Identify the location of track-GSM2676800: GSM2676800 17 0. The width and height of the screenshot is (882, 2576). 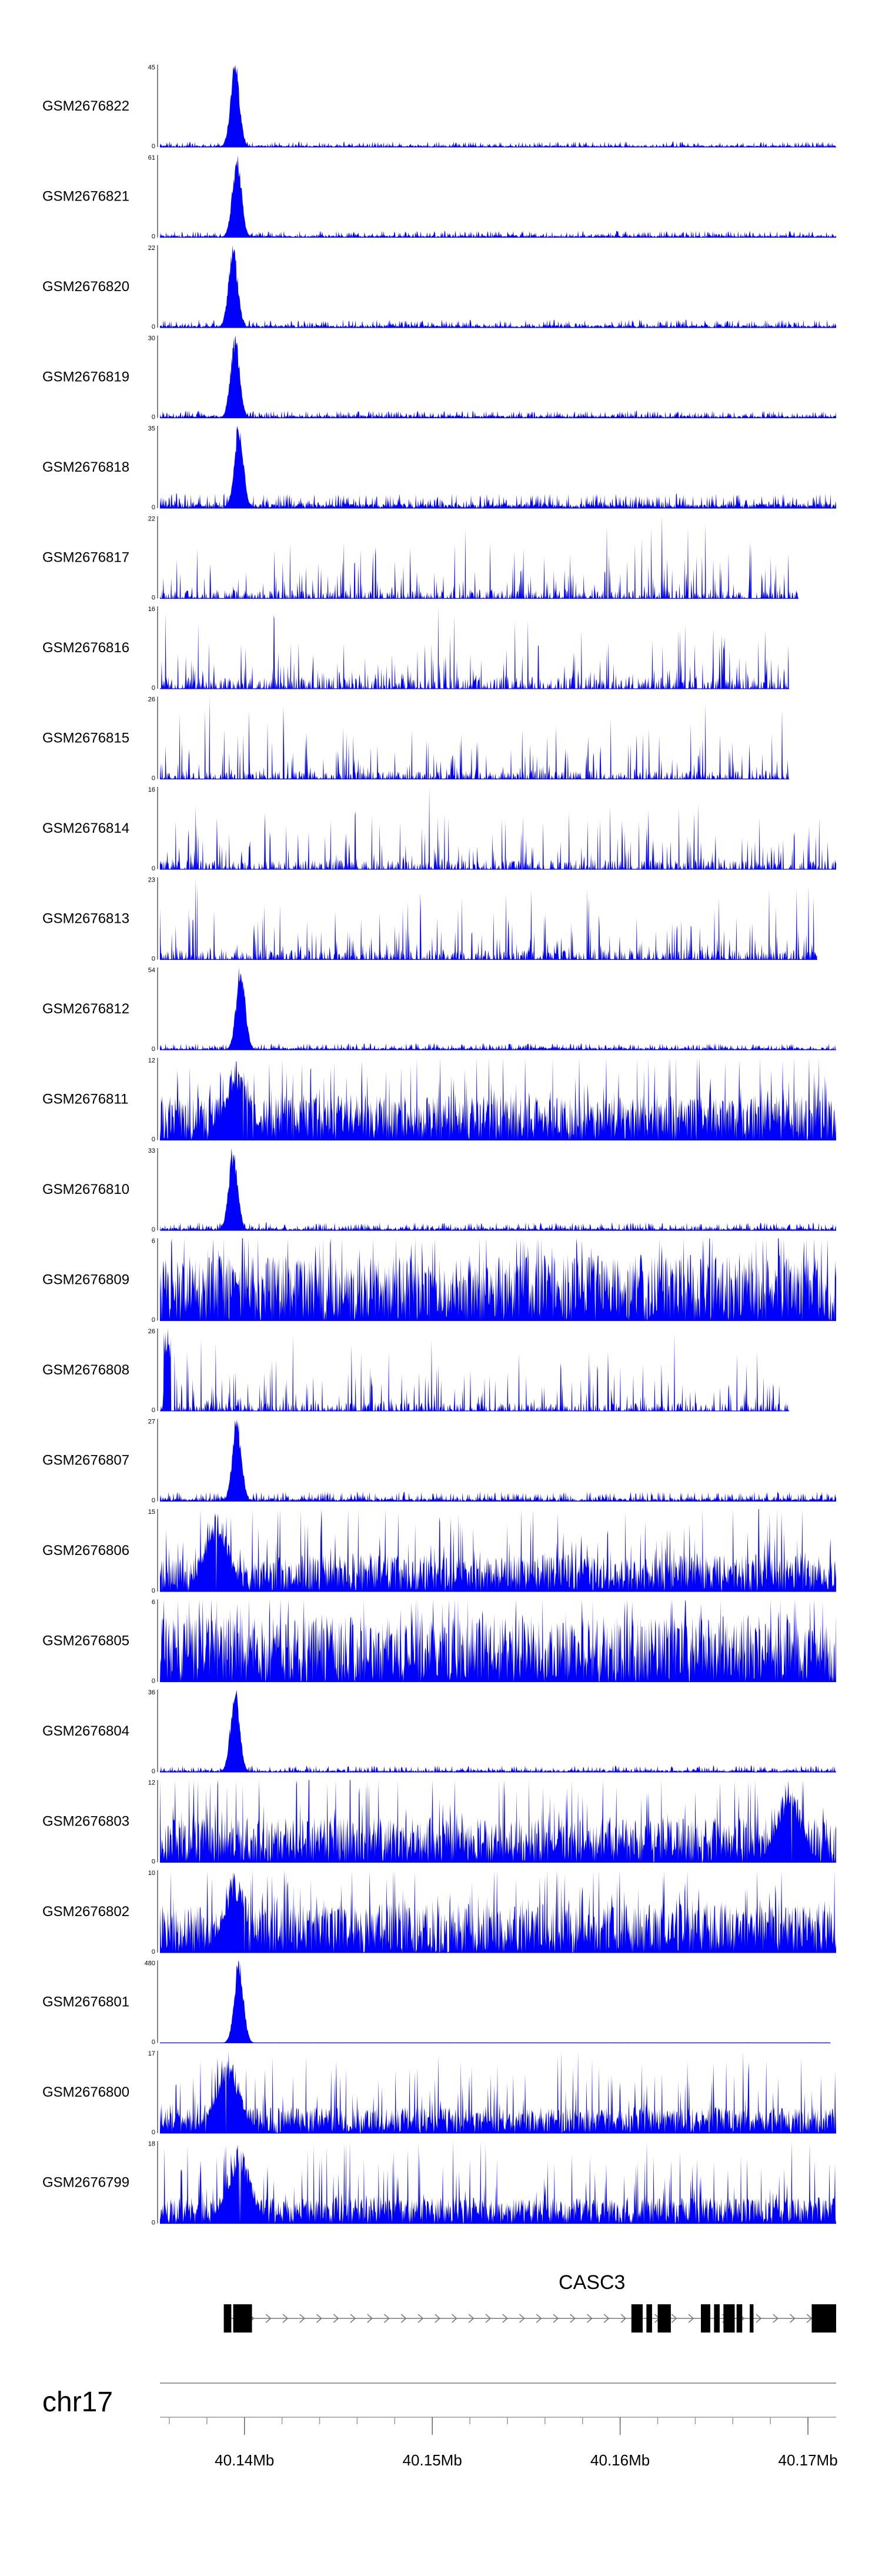
(439, 2093).